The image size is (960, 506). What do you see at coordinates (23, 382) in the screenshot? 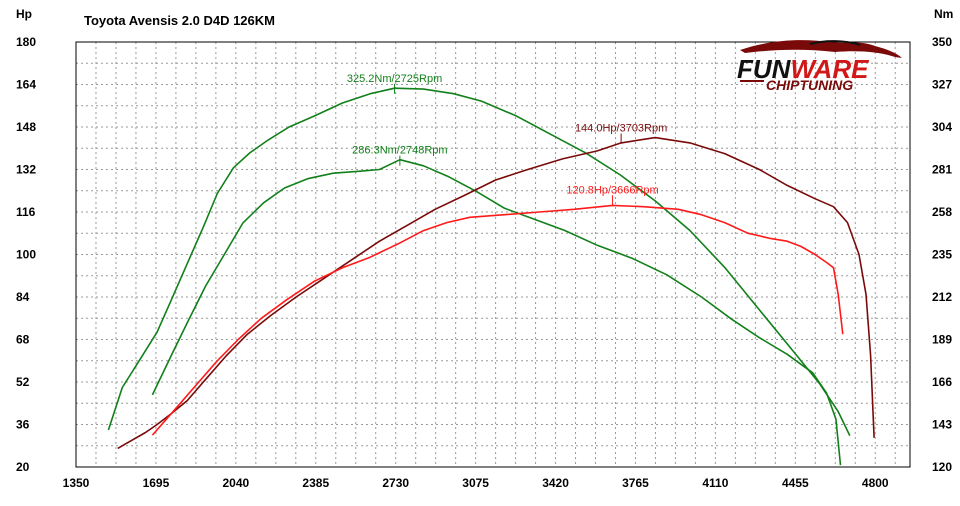
I see `left-y-tick-label: 52` at bounding box center [23, 382].